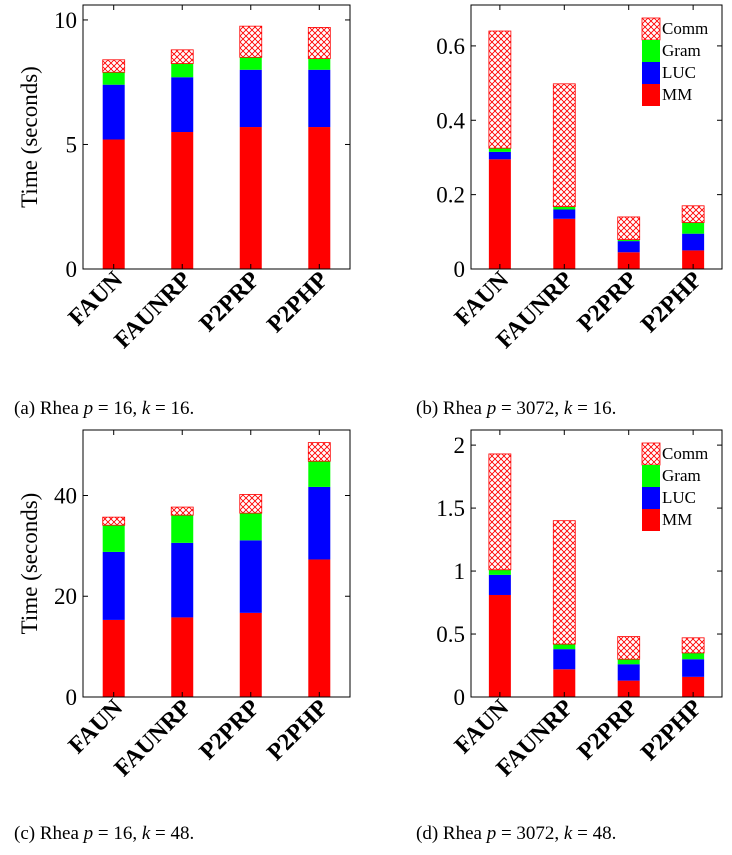 The height and width of the screenshot is (855, 732). What do you see at coordinates (451, 833) in the screenshot?
I see `caption-d-prefix: (d) Rhea` at bounding box center [451, 833].